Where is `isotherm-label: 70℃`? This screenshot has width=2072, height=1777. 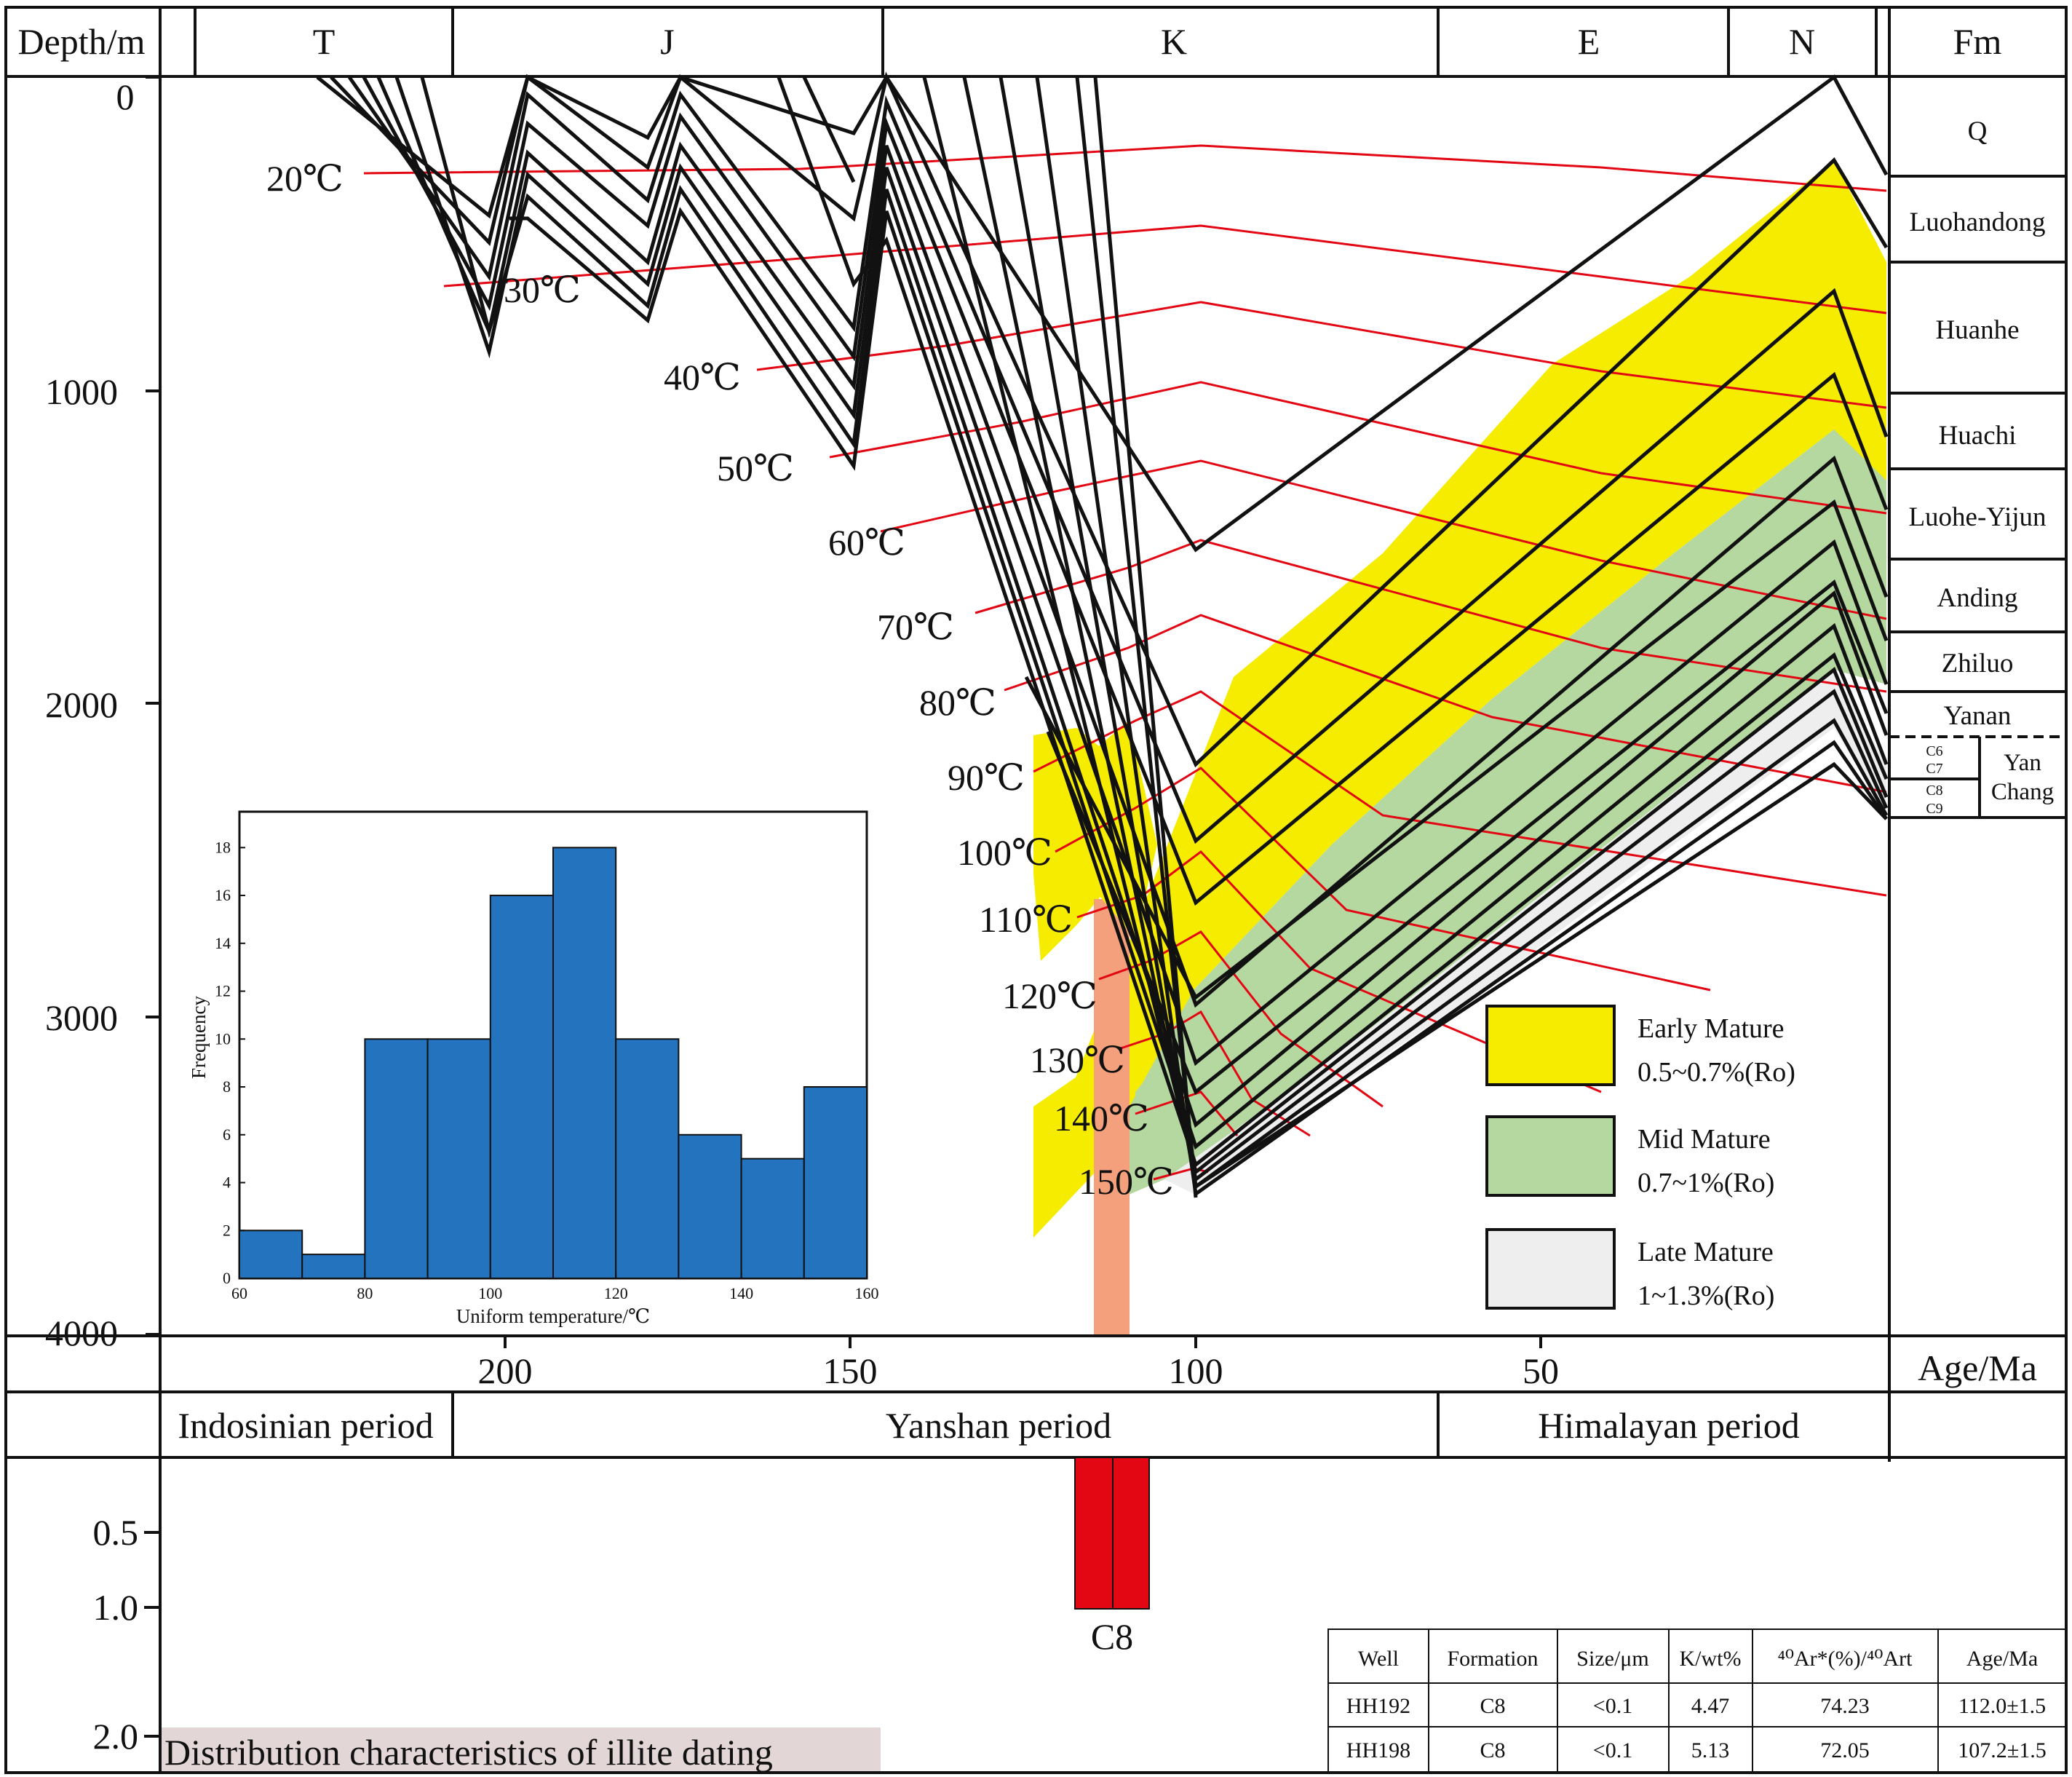
isotherm-label: 70℃ is located at coordinates (916, 626).